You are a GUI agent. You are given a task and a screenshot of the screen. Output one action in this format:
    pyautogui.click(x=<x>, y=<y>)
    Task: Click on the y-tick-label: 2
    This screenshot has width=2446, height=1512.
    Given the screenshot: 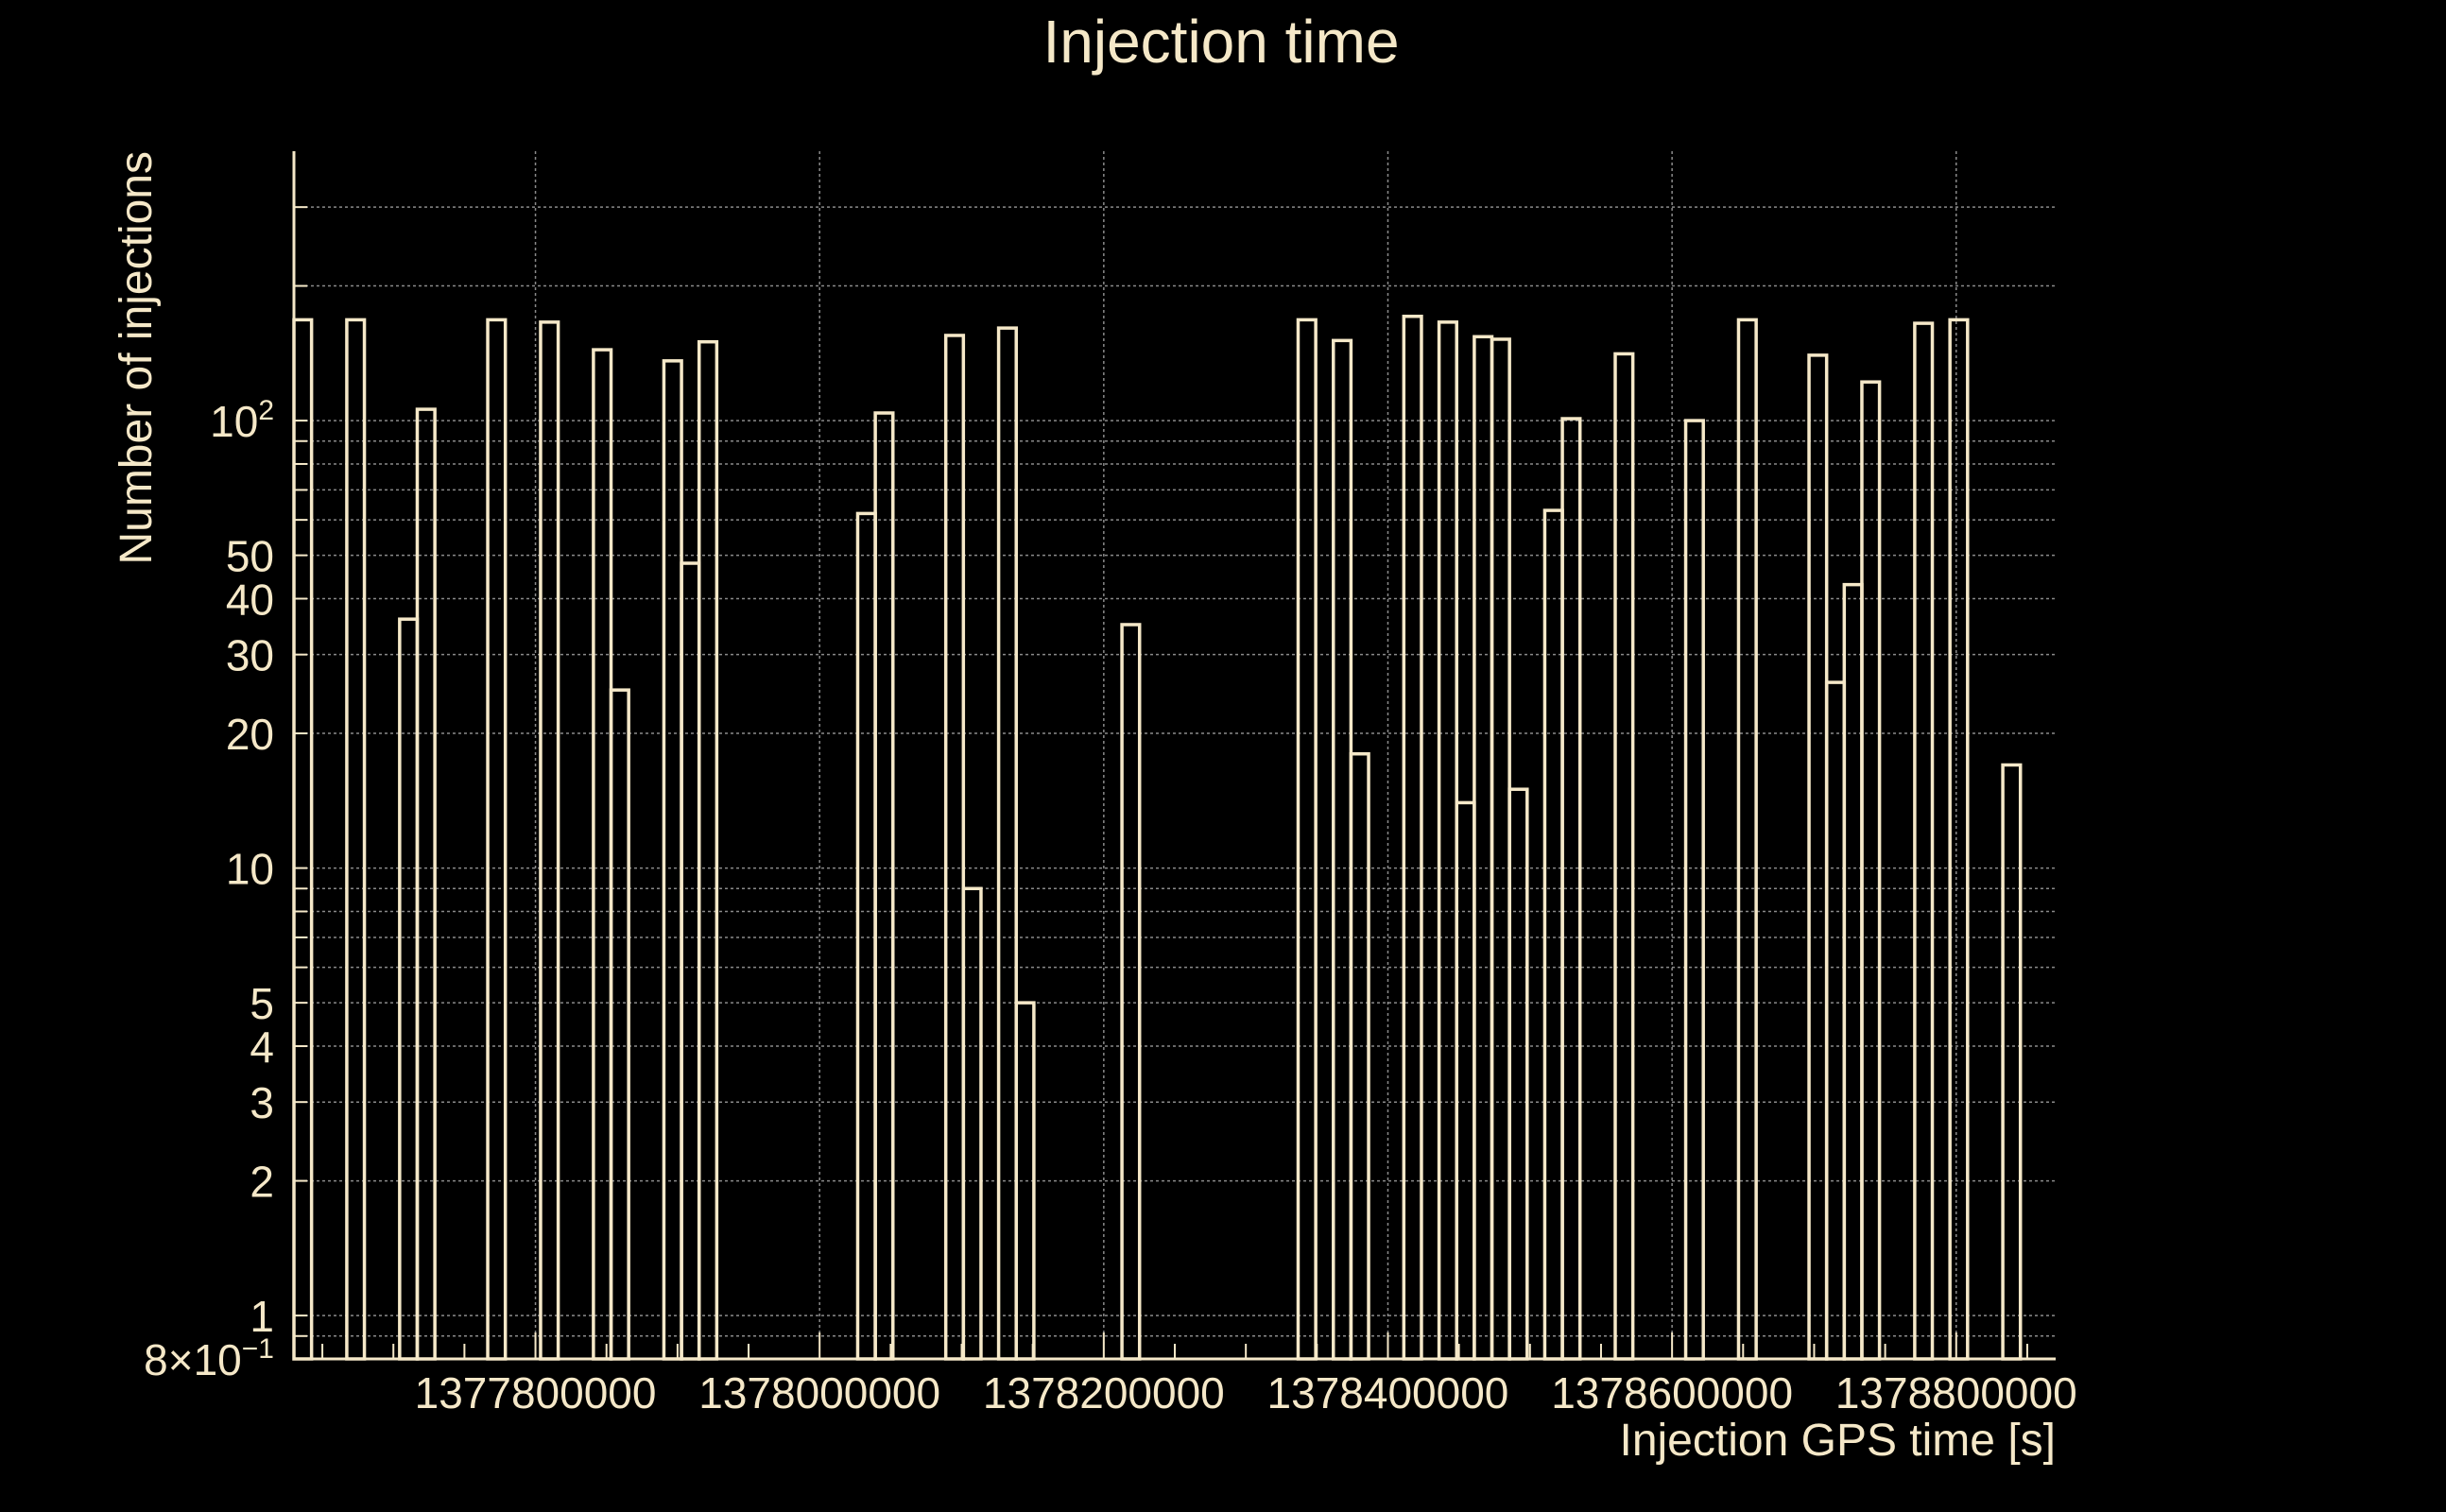 What is the action you would take?
    pyautogui.click(x=262, y=1182)
    